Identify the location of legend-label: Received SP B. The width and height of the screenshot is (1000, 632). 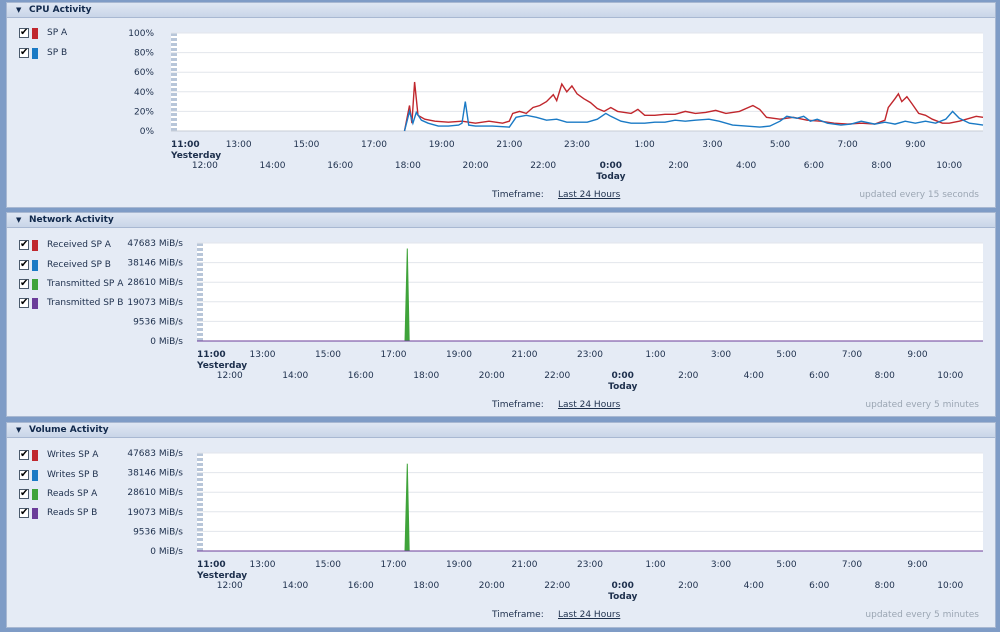
(79, 265).